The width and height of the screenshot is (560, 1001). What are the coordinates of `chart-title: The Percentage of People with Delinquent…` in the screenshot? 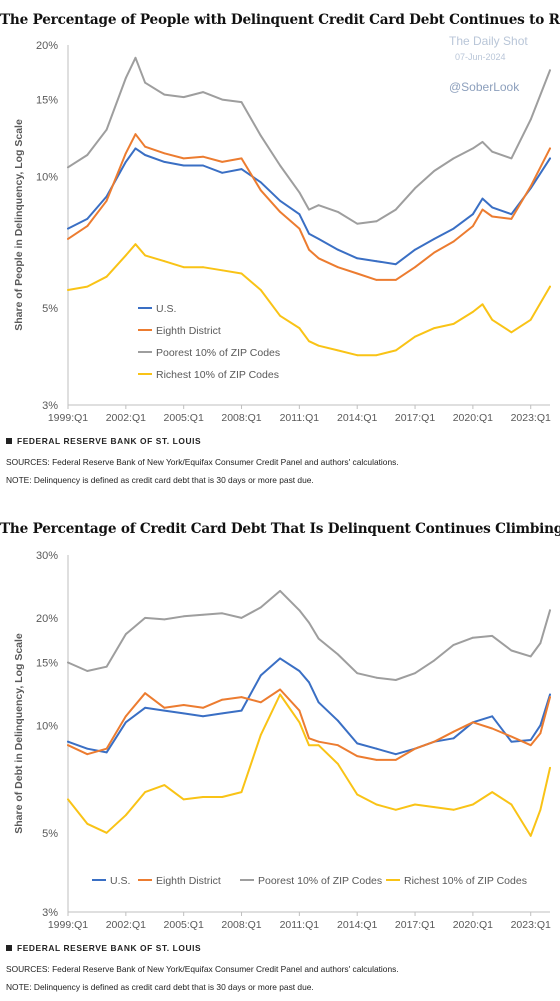 It's located at (280, 20).